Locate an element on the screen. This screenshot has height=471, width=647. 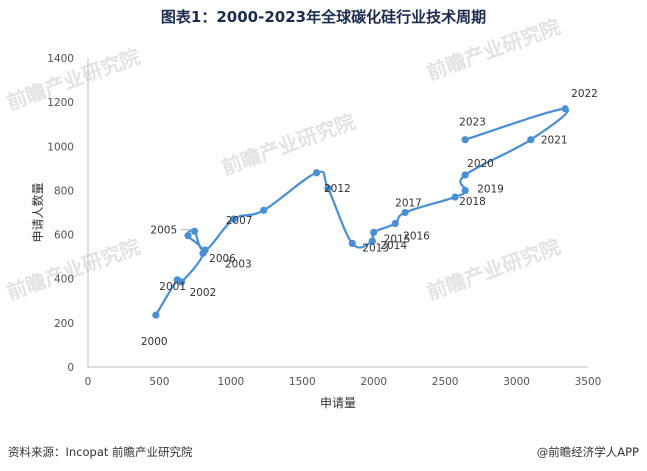
y-tick-label: 200 is located at coordinates (64, 324).